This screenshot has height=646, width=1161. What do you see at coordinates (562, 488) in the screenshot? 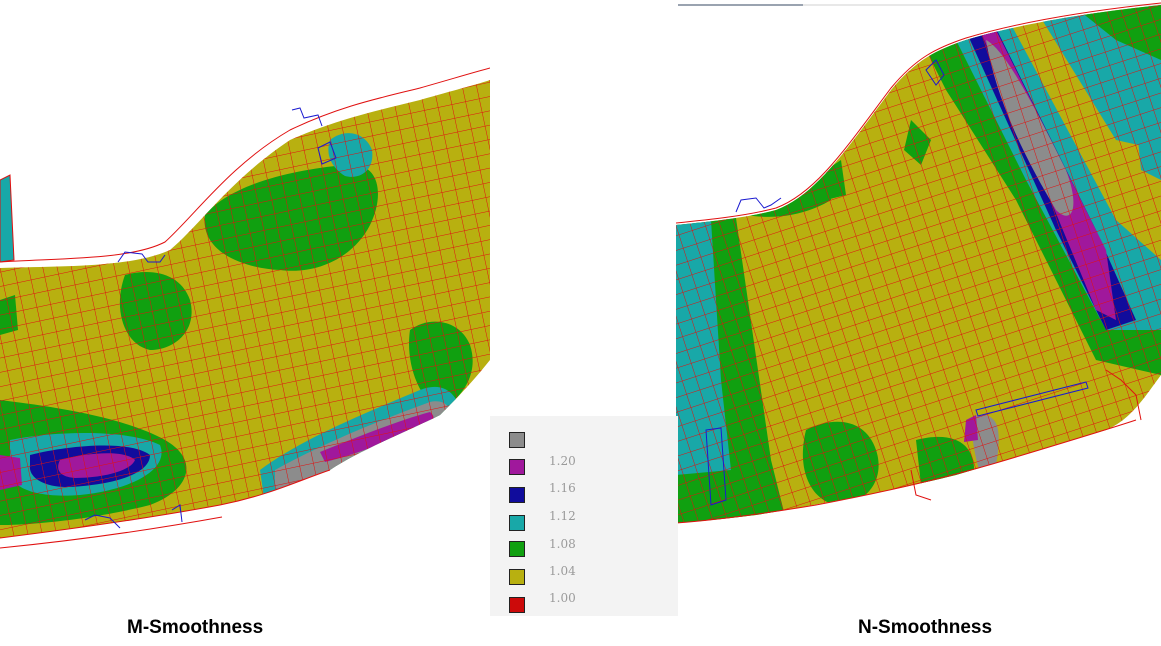
I see `legend-label: 1.16` at bounding box center [562, 488].